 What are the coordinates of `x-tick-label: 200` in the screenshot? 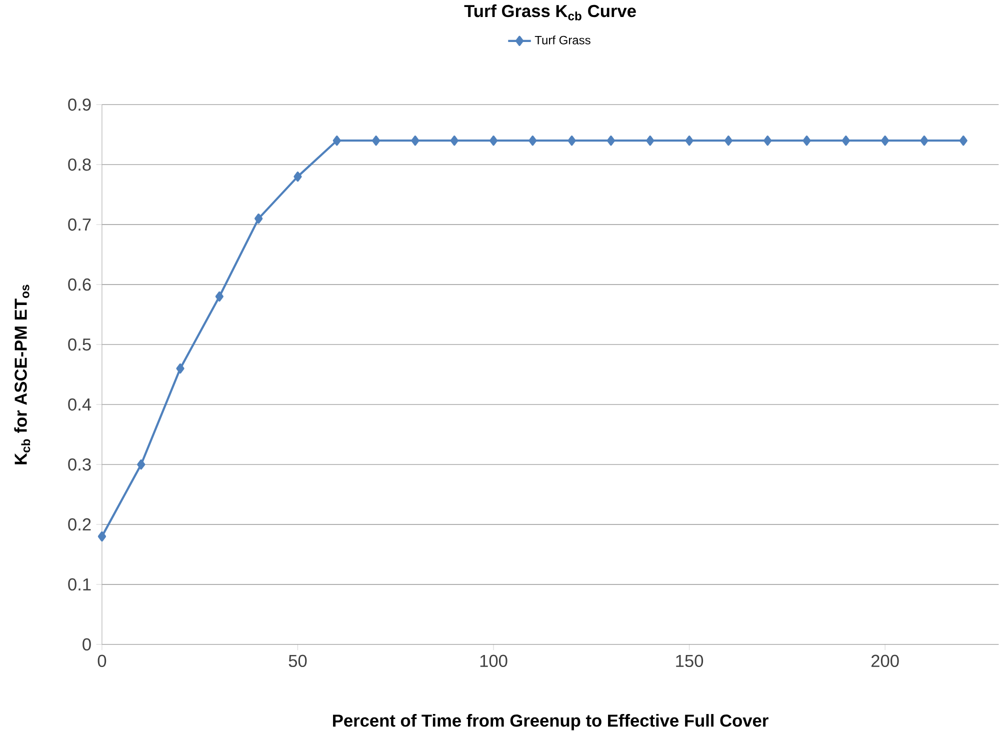 It's located at (885, 660).